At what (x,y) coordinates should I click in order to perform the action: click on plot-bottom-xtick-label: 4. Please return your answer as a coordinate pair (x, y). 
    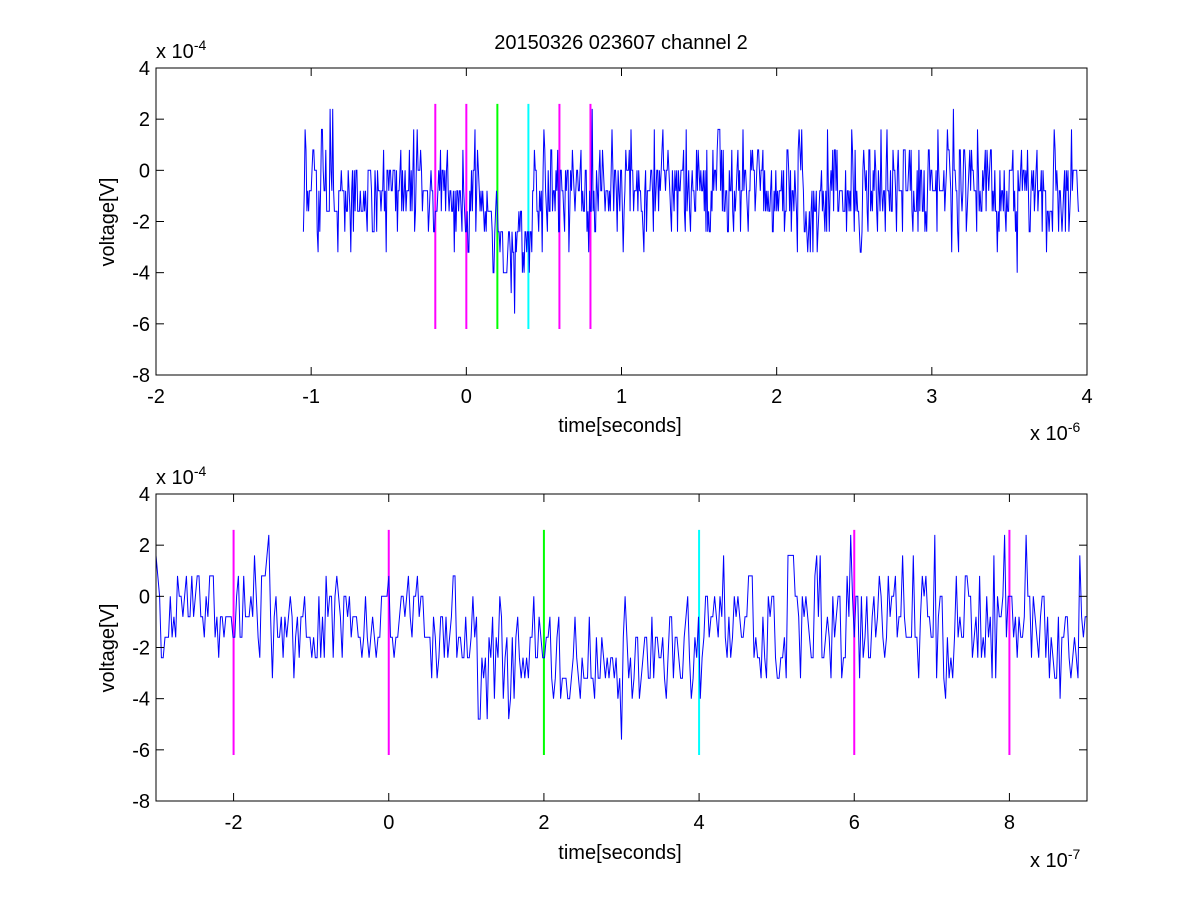
    Looking at the image, I should click on (699, 823).